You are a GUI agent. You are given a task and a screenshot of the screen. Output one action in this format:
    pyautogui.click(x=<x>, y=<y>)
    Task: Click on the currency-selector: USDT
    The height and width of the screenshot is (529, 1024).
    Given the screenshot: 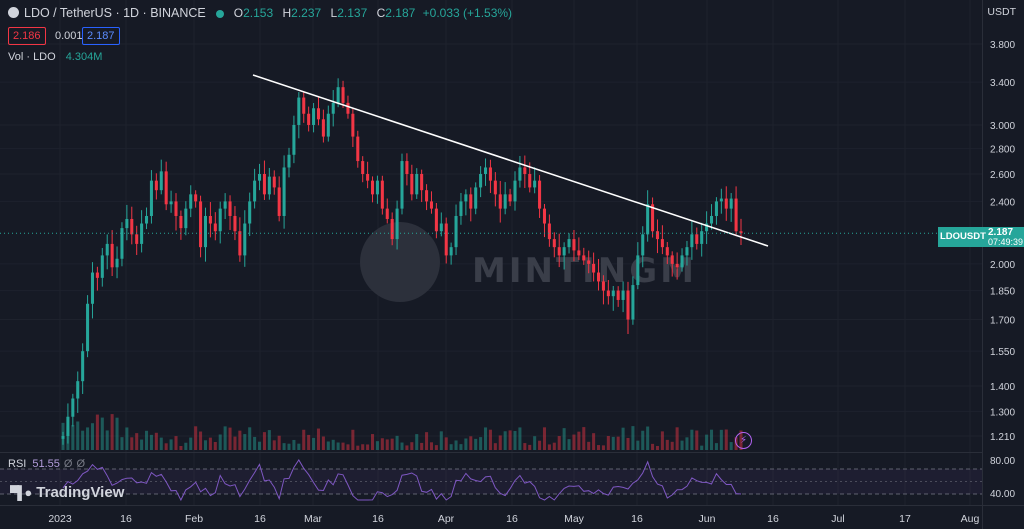 What is the action you would take?
    pyautogui.click(x=1001, y=12)
    